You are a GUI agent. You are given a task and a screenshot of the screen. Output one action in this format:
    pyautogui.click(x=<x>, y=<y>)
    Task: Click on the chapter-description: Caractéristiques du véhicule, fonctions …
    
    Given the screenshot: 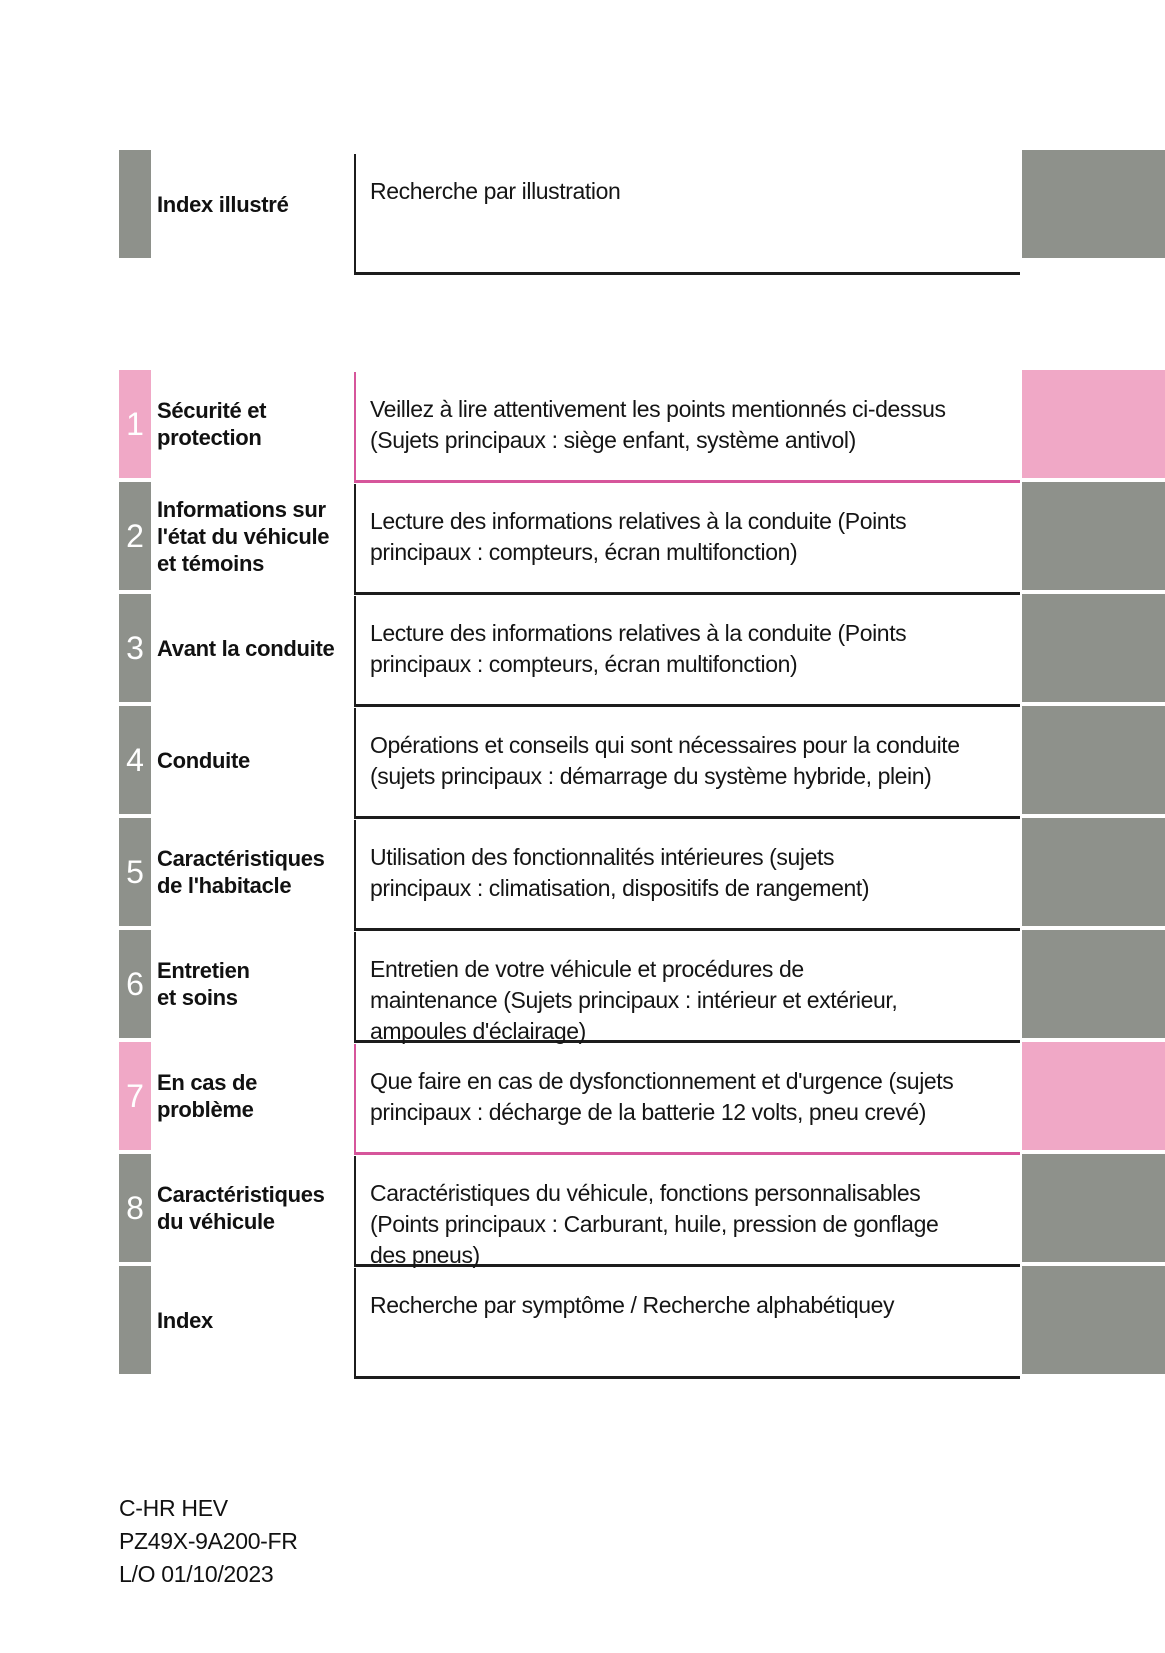 What is the action you would take?
    pyautogui.click(x=654, y=1224)
    